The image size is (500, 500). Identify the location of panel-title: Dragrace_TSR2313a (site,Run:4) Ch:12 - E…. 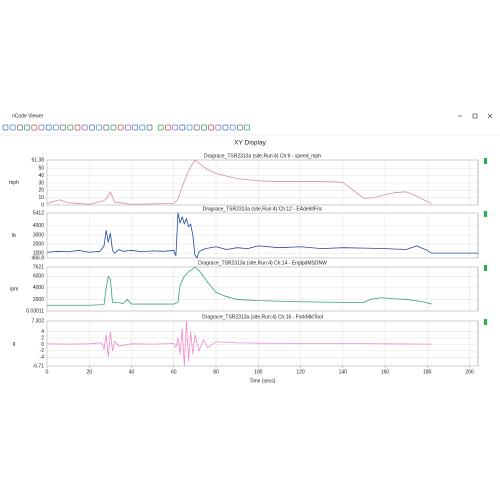
(263, 209).